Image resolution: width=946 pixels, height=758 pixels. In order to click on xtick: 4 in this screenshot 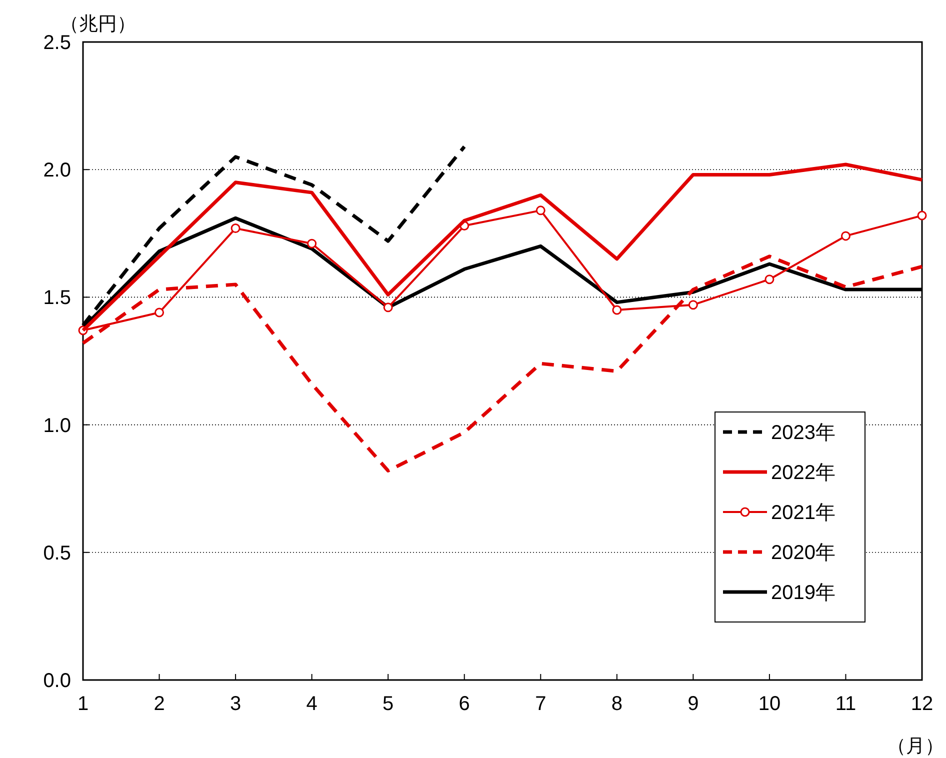, I will do `click(312, 704)`.